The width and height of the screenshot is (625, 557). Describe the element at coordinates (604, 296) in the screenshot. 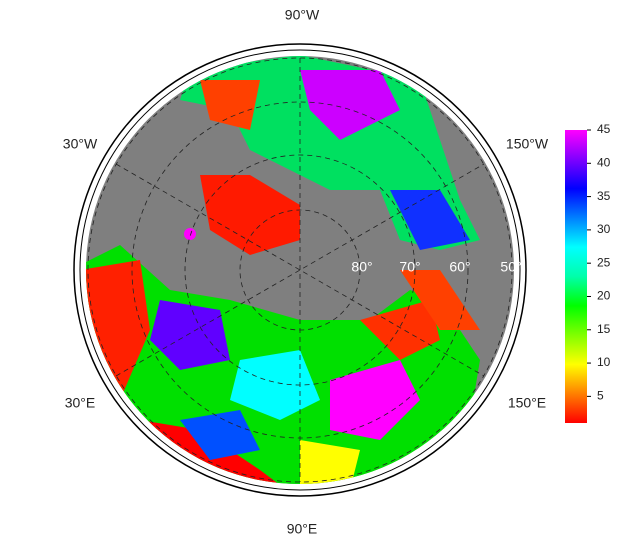

I see `colorbar-tick-label: 20` at that location.